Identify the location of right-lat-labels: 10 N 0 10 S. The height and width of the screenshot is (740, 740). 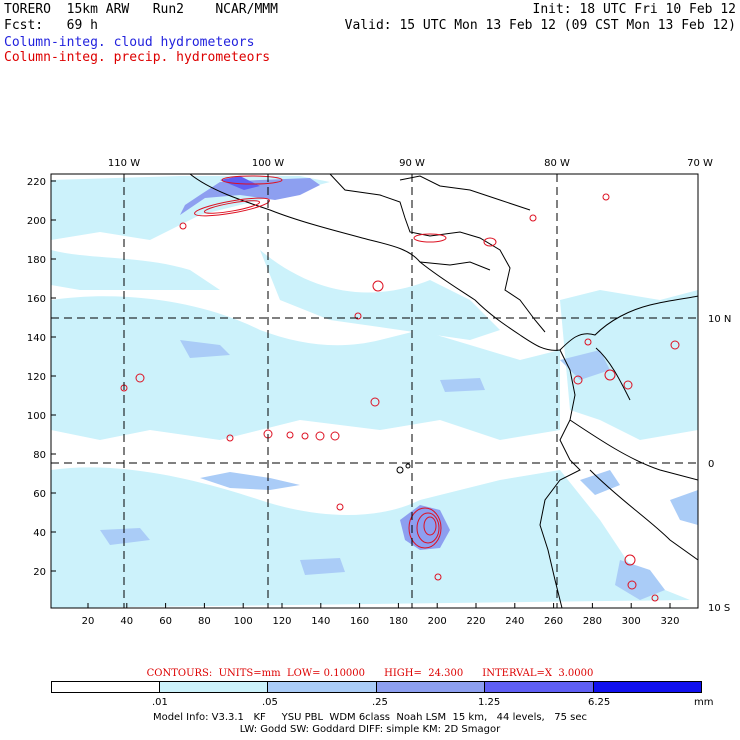
(719, 464).